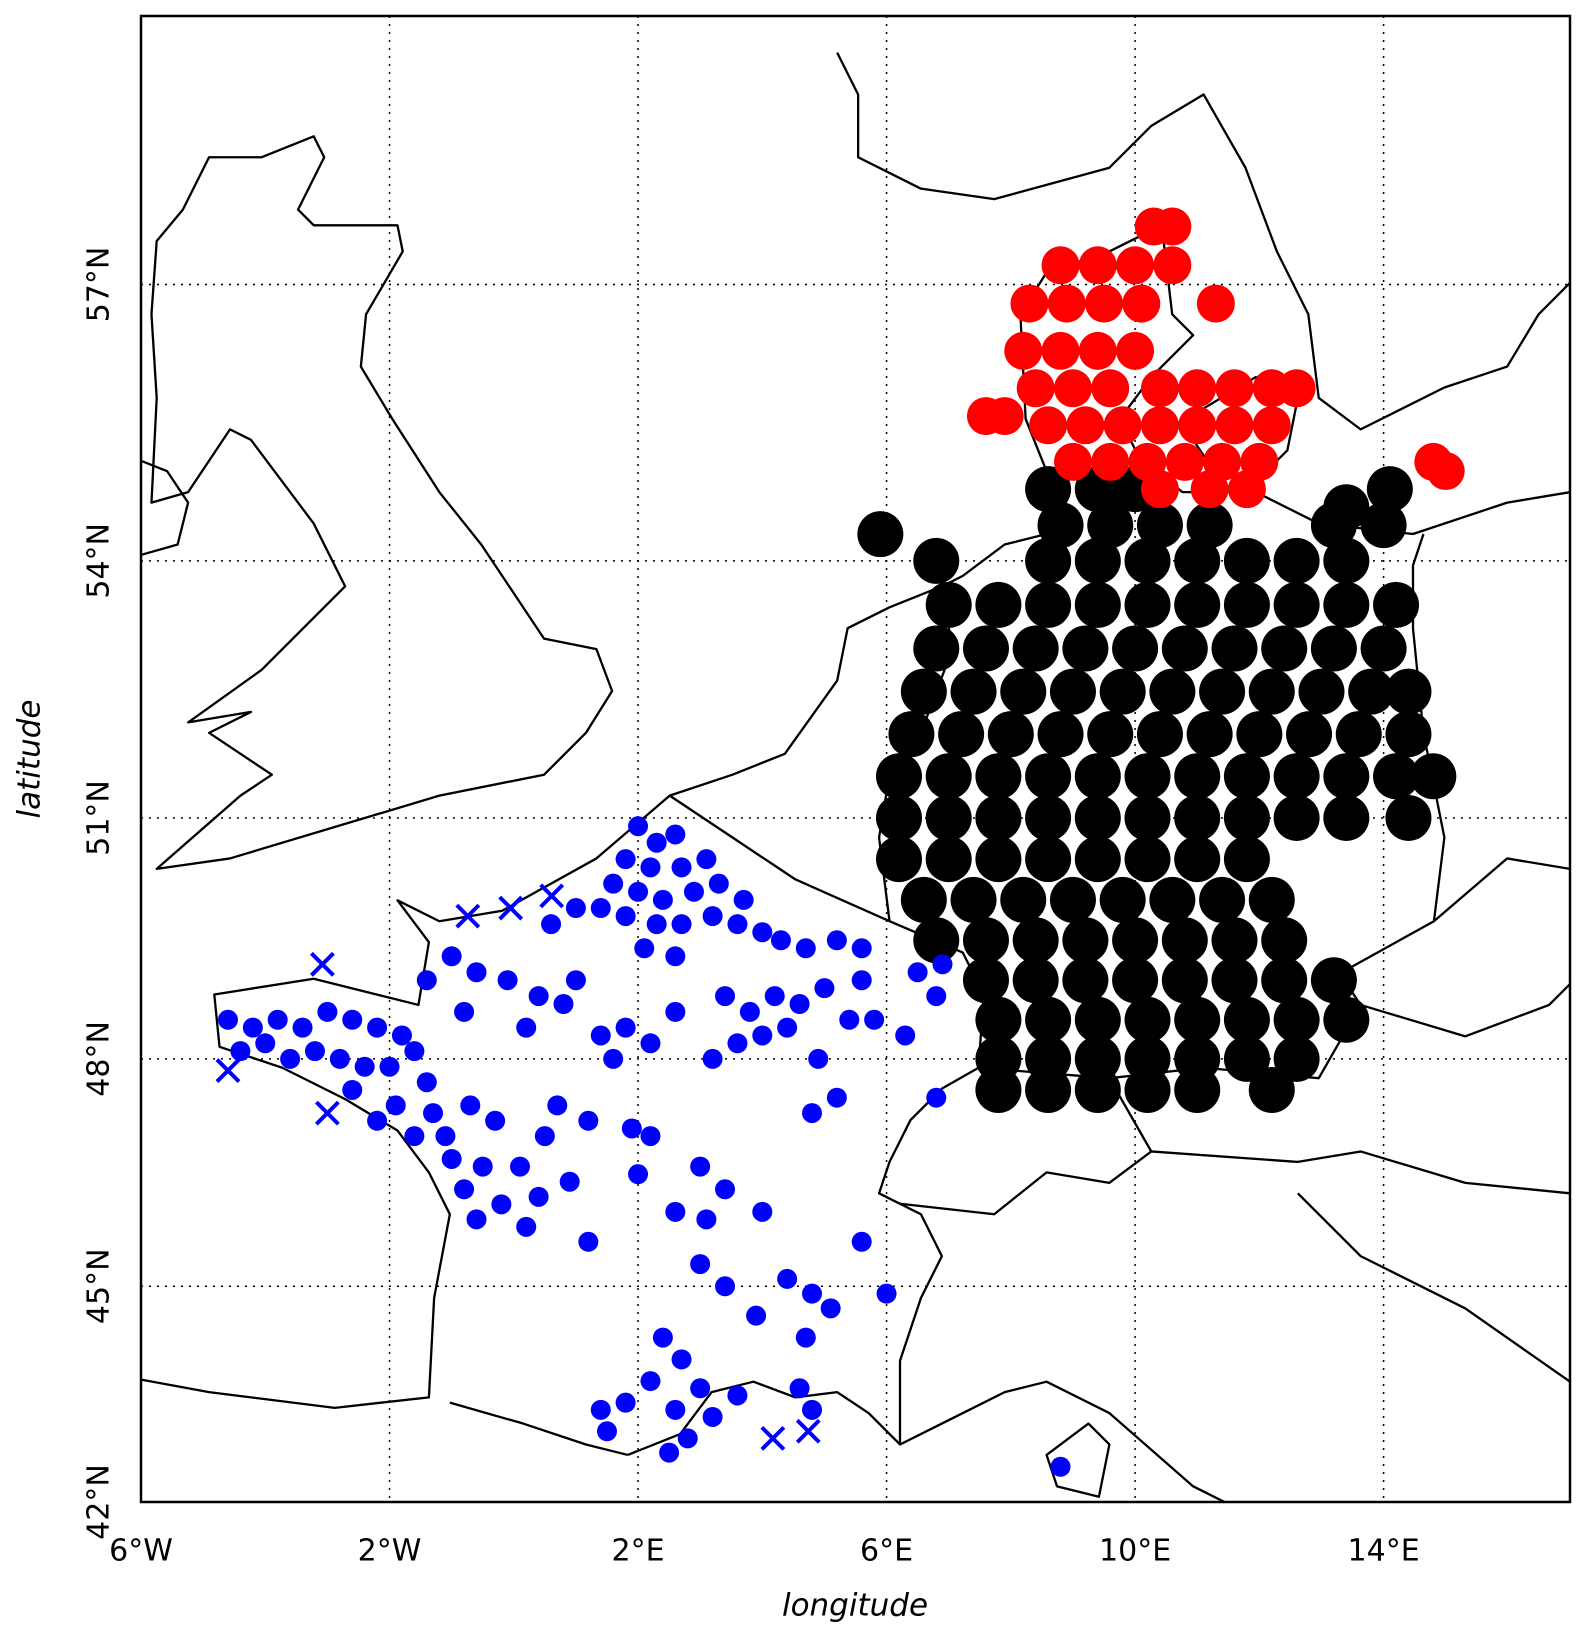 Image resolution: width=1591 pixels, height=1646 pixels. What do you see at coordinates (886, 1551) in the screenshot?
I see `x-tick-label: 6°E` at bounding box center [886, 1551].